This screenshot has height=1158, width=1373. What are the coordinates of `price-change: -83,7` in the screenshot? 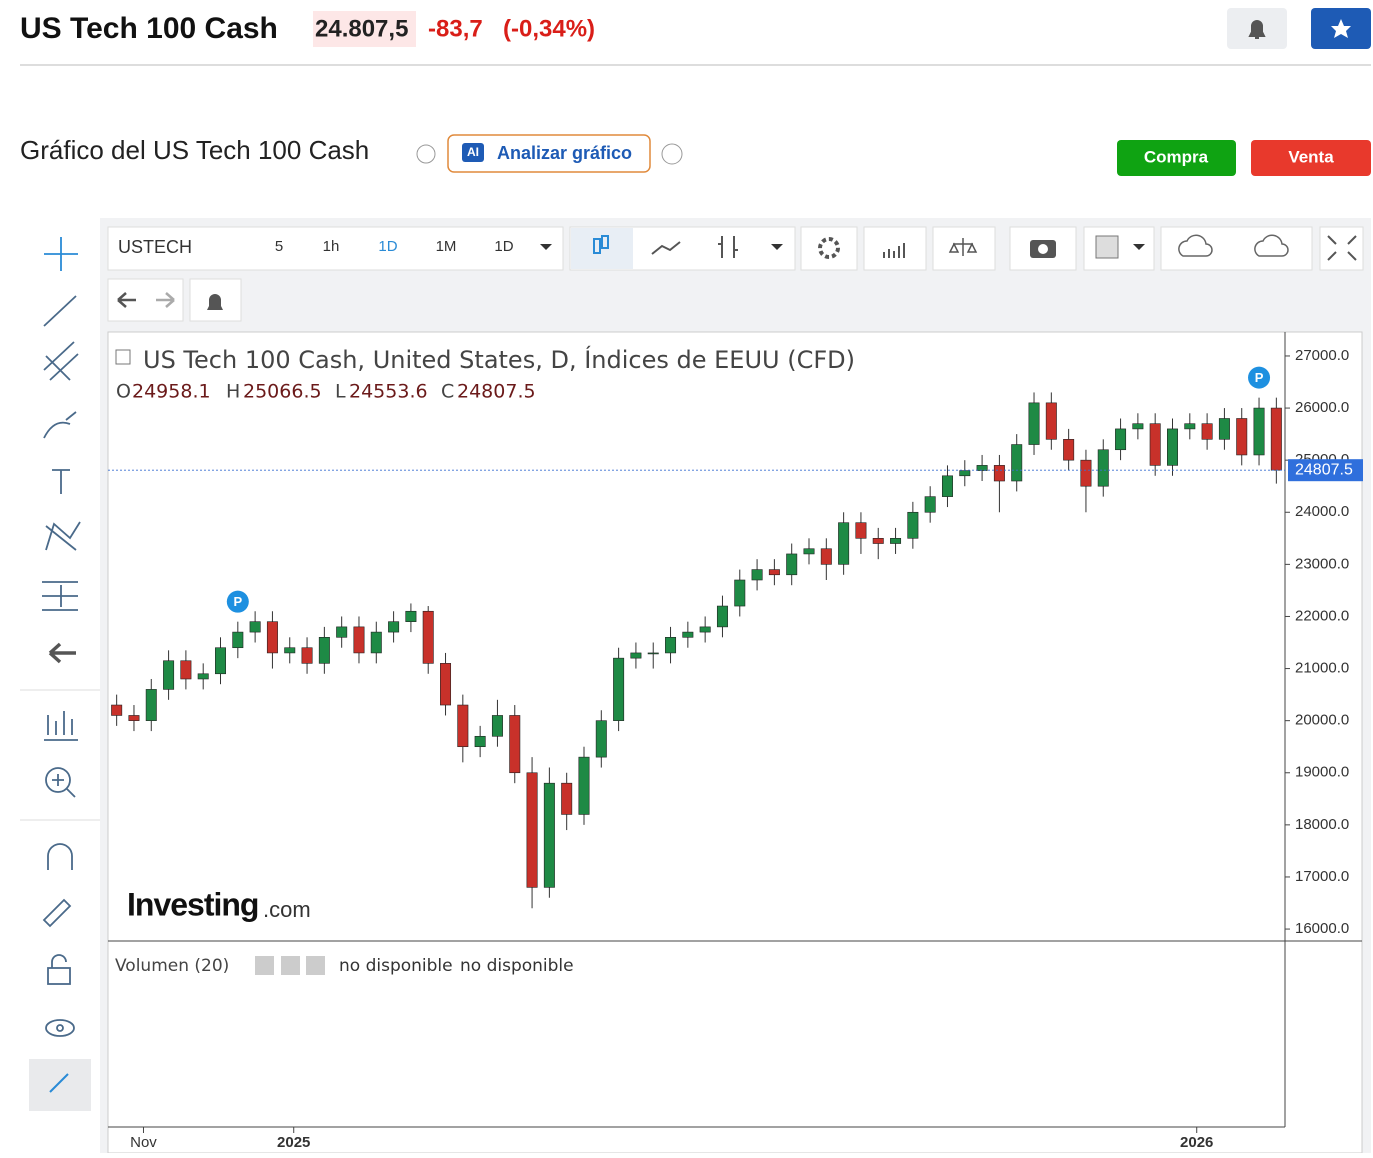 It's located at (455, 28).